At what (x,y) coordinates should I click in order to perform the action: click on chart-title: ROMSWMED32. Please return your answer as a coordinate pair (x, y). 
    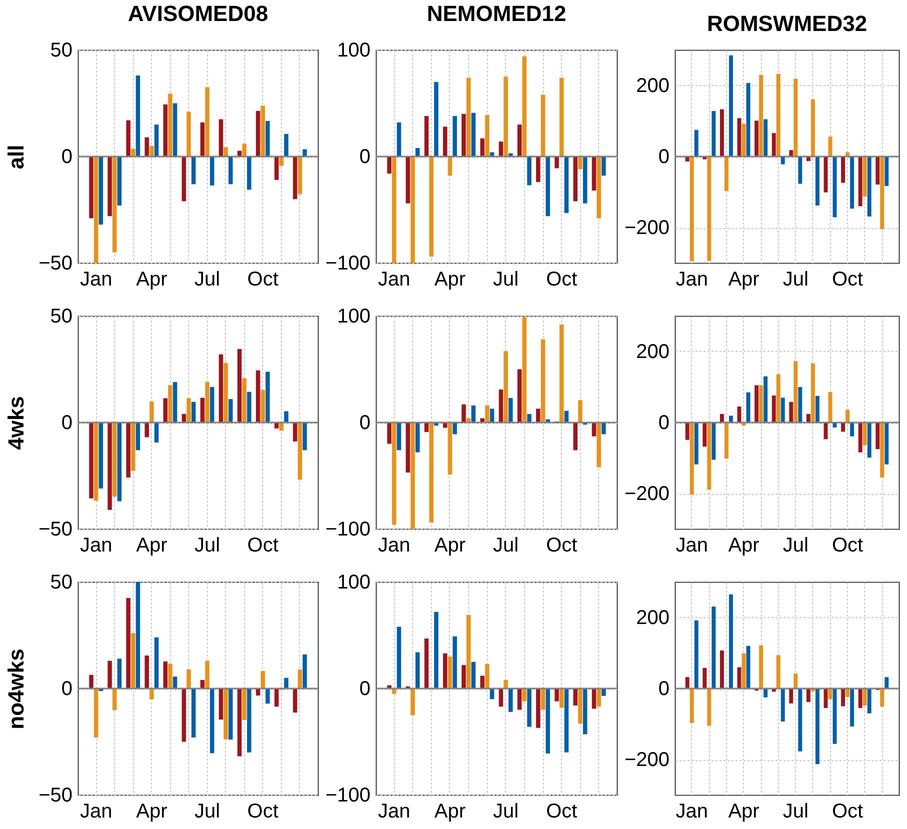
    Looking at the image, I should click on (787, 23).